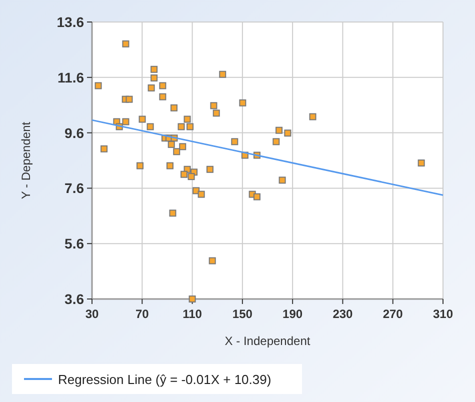 This screenshot has height=402, width=475. Describe the element at coordinates (393, 314) in the screenshot. I see `x-tick-label: 270` at that location.